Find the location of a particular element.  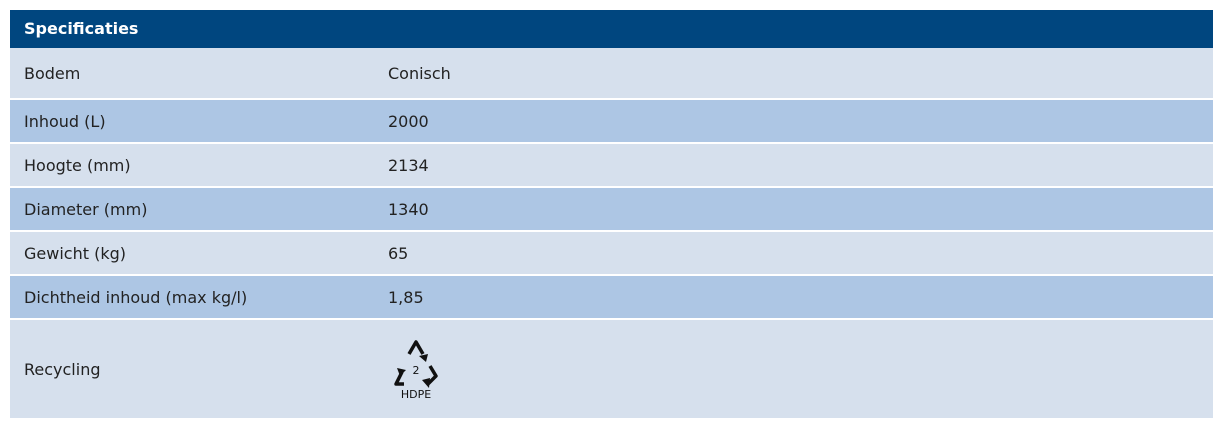

recycle-code: 2 is located at coordinates (416, 370).